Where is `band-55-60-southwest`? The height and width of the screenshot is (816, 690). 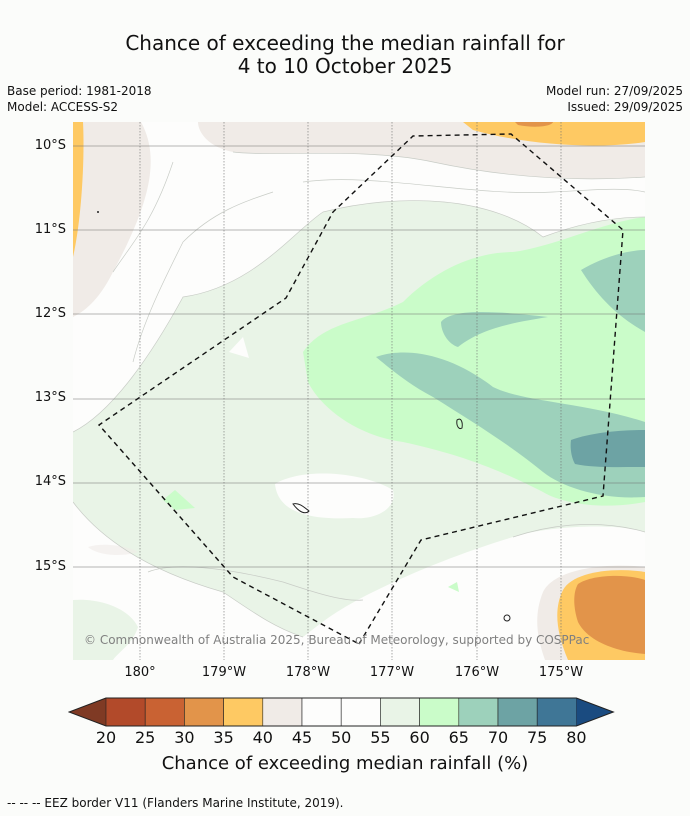
band-55-60-southwest is located at coordinates (105, 629).